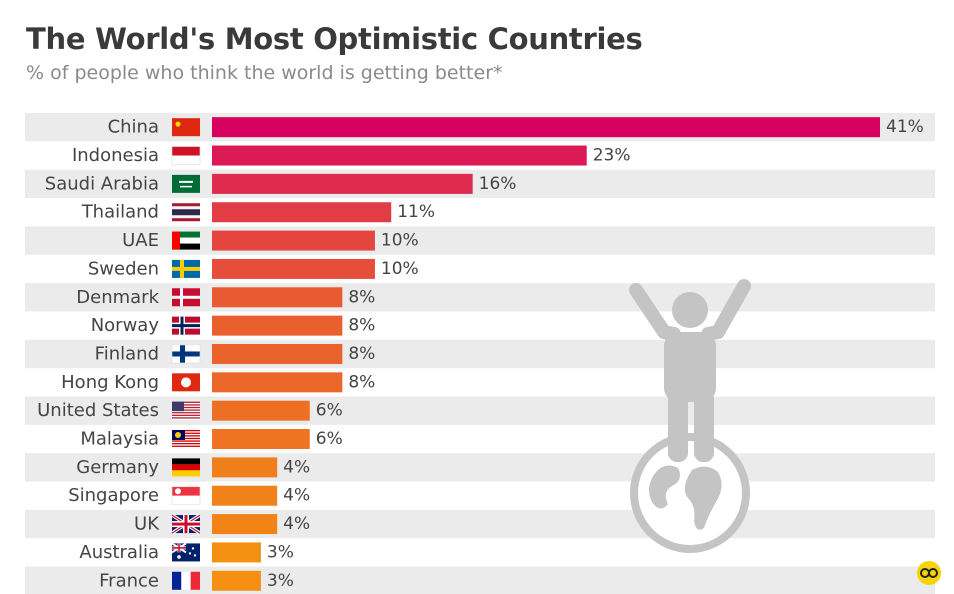 The height and width of the screenshot is (594, 954). I want to click on bar-row: Saudi Arabia 16%, so click(281, 183).